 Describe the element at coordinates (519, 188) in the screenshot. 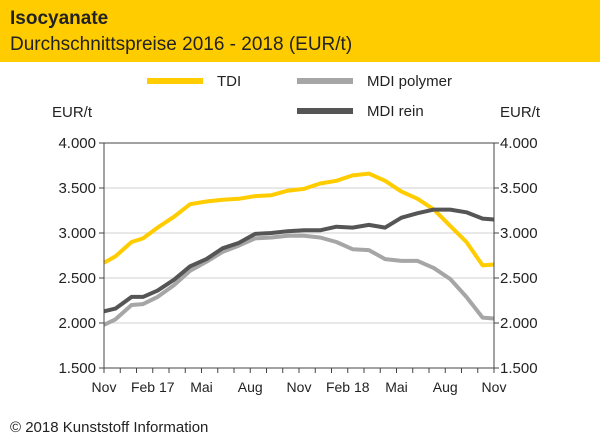

I see `y-tick-label-right: 3.500` at that location.